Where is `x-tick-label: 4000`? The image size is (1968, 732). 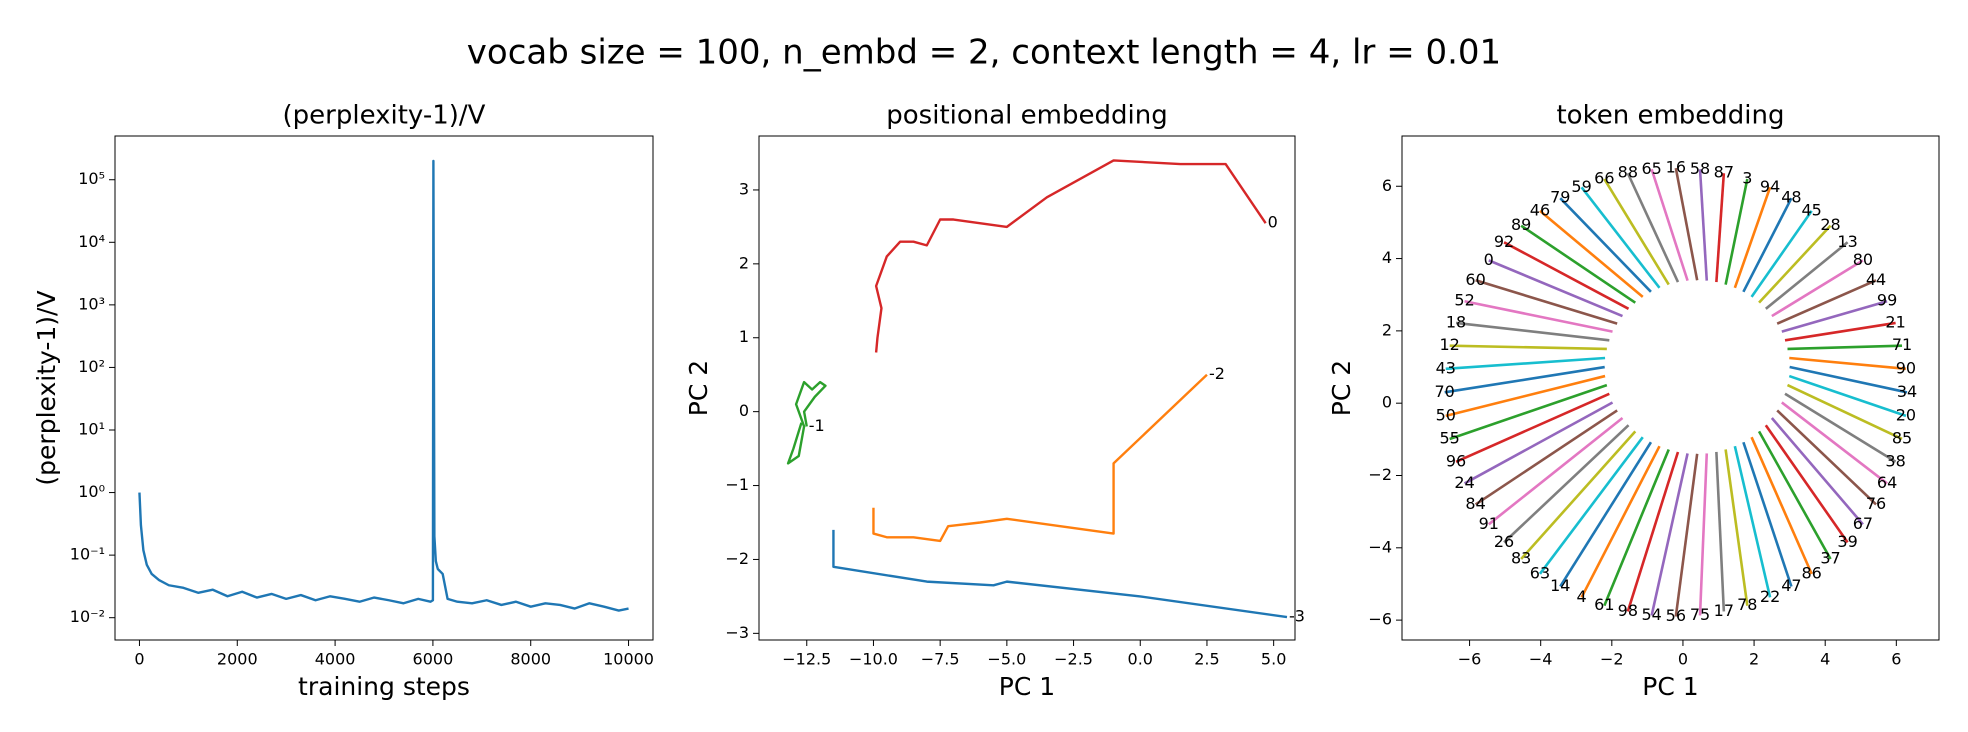 x-tick-label: 4000 is located at coordinates (335, 659).